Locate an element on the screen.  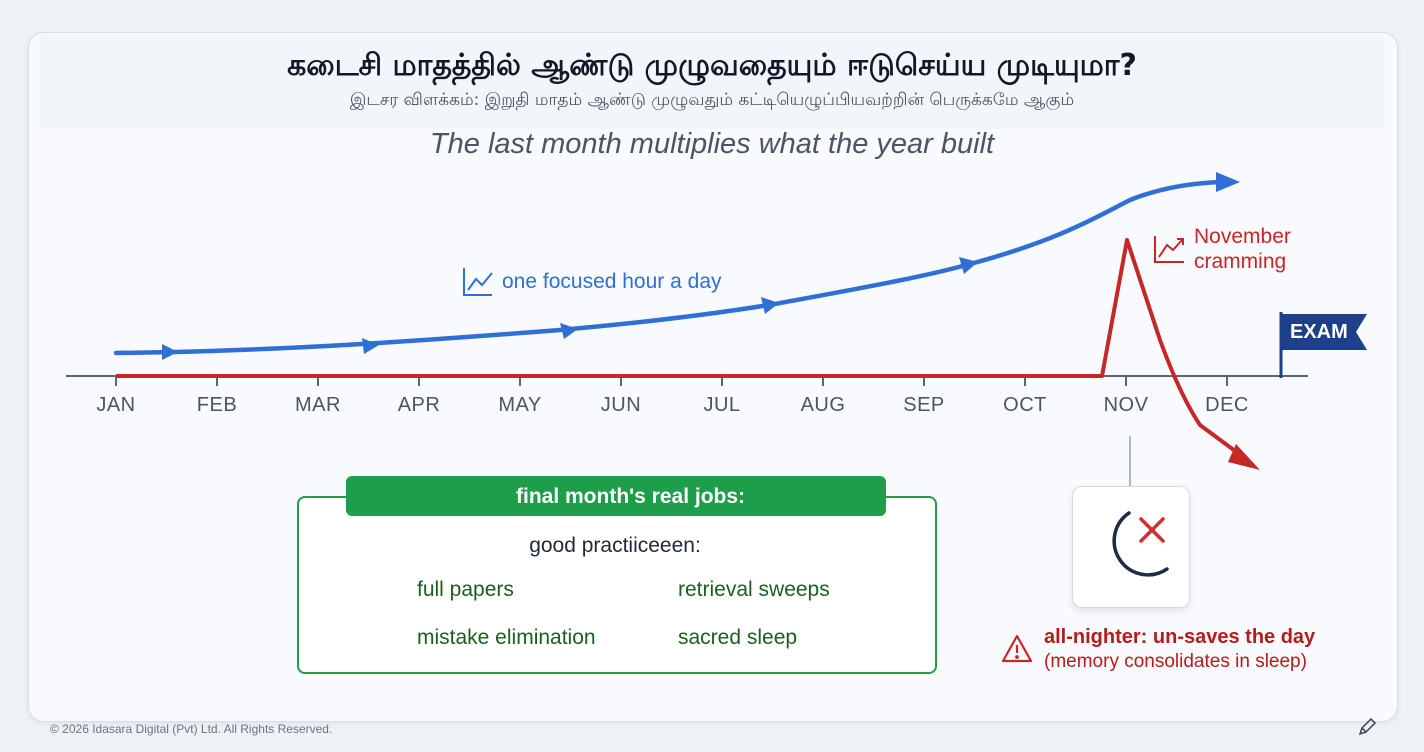
all-nighter-card is located at coordinates (1131, 547).